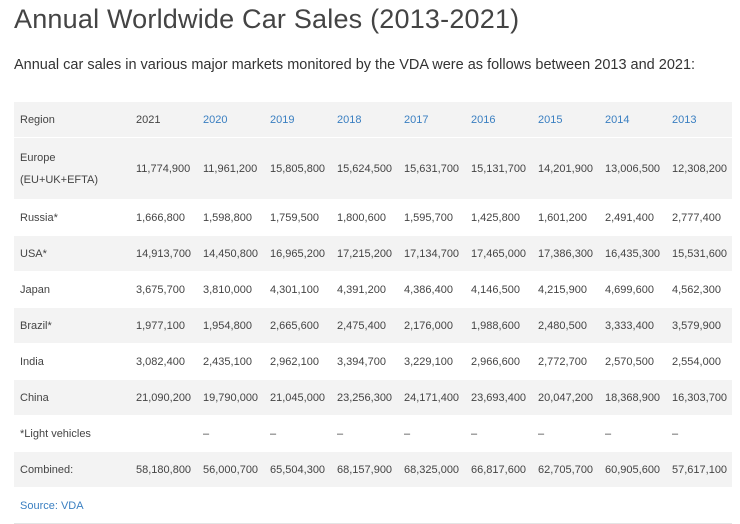 Image resolution: width=740 pixels, height=524 pixels. What do you see at coordinates (431, 361) in the screenshot?
I see `value-cell: 3,229,100` at bounding box center [431, 361].